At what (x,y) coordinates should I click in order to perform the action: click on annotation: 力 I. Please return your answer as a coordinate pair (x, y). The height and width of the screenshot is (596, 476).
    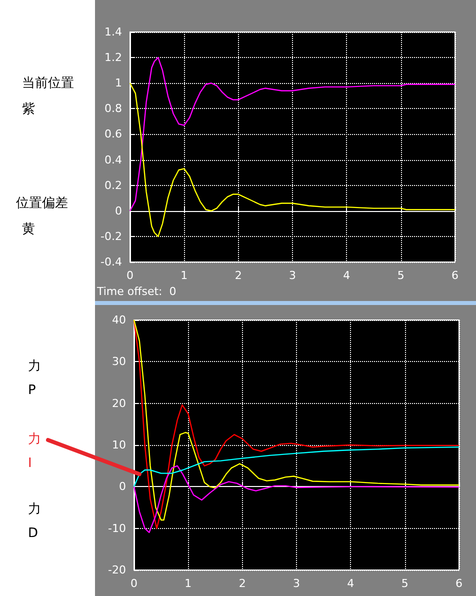
    Looking at the image, I should click on (34, 452).